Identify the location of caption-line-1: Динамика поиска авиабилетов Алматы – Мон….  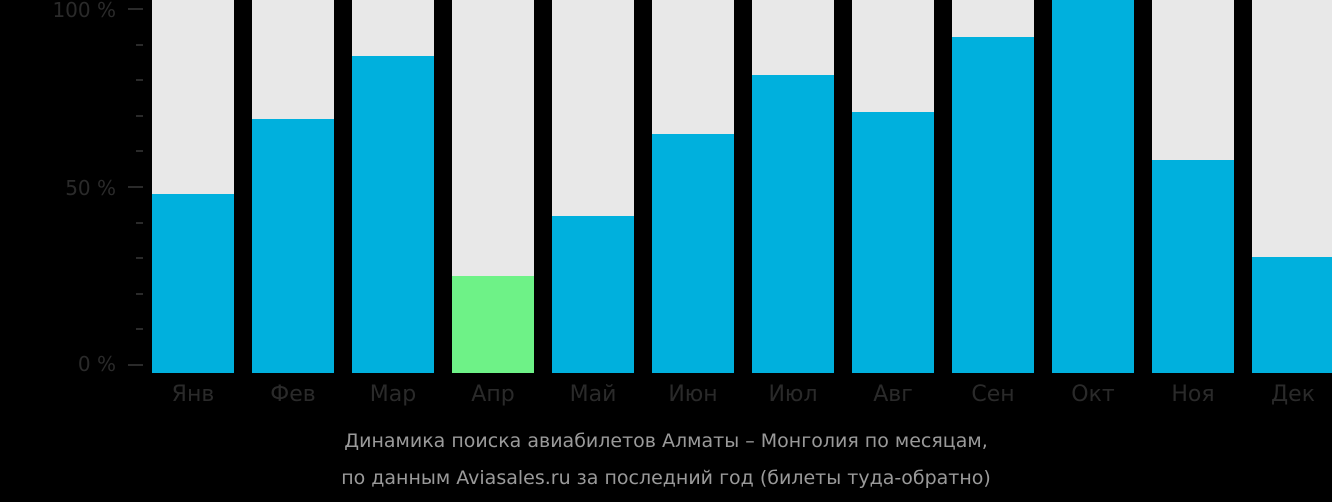
(666, 441).